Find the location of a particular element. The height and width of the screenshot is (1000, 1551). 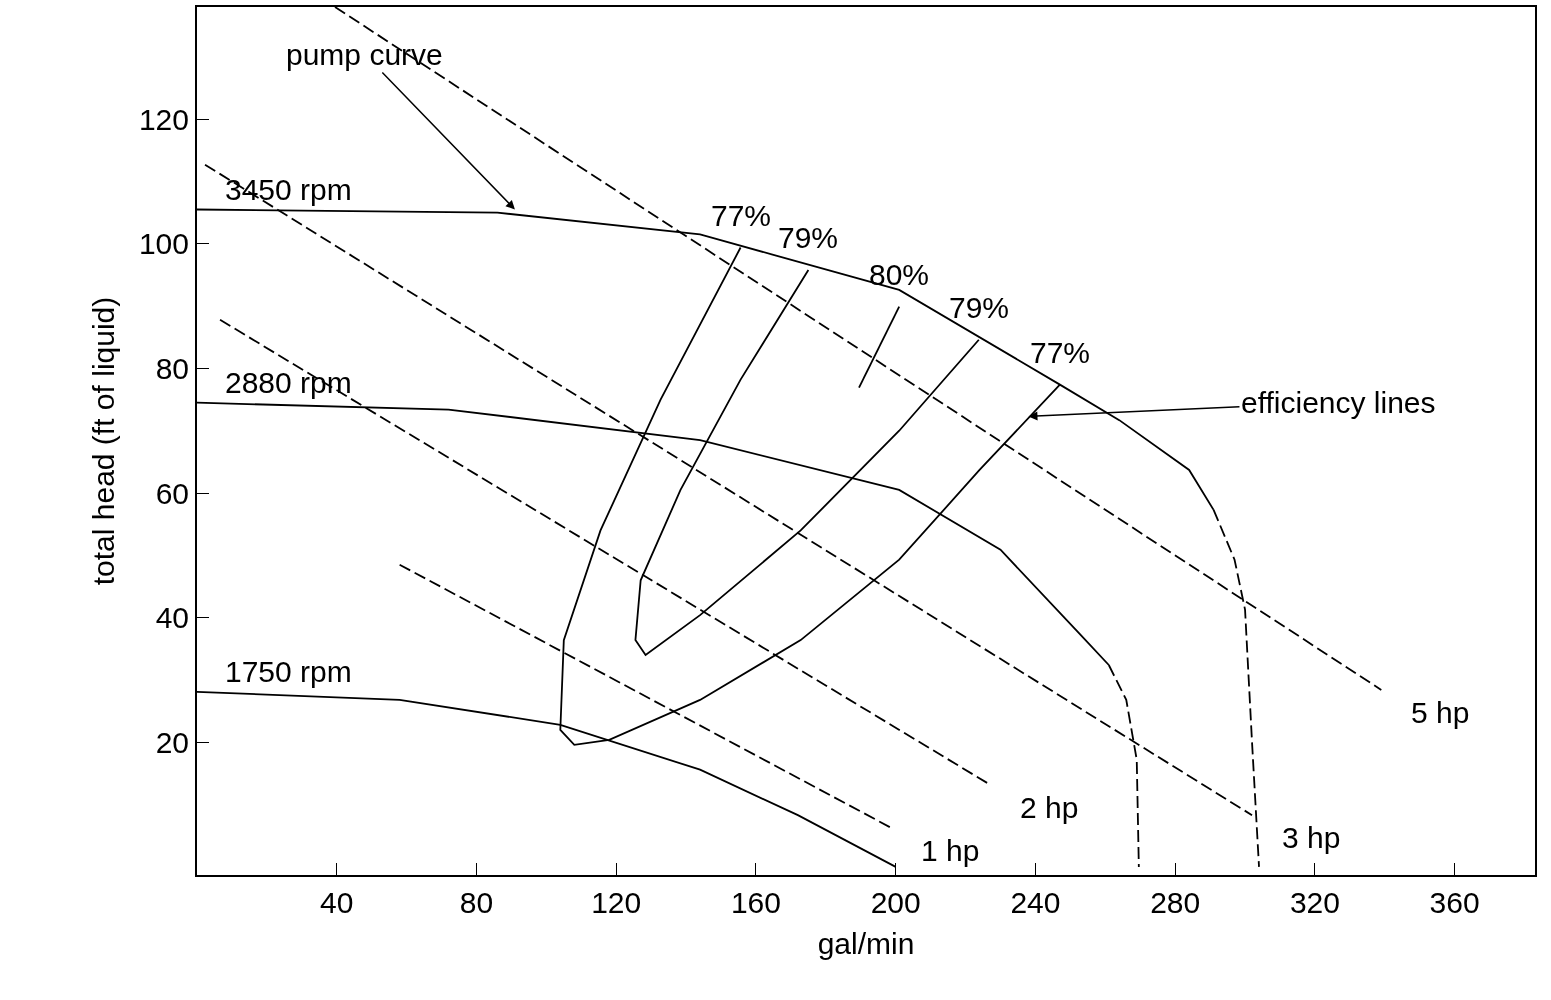

x-tick-label: 200 is located at coordinates (895, 902).